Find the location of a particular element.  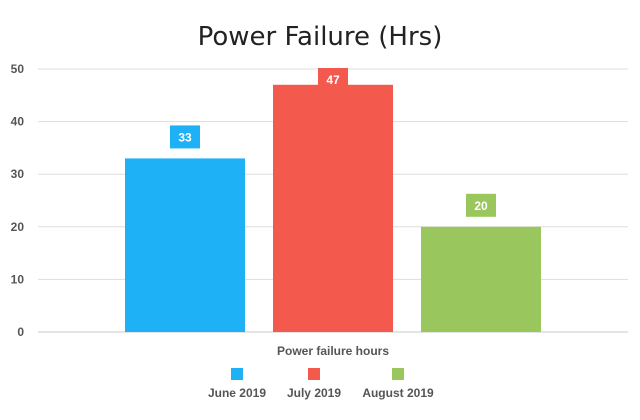

y-tick-label: 40 is located at coordinates (18, 122).